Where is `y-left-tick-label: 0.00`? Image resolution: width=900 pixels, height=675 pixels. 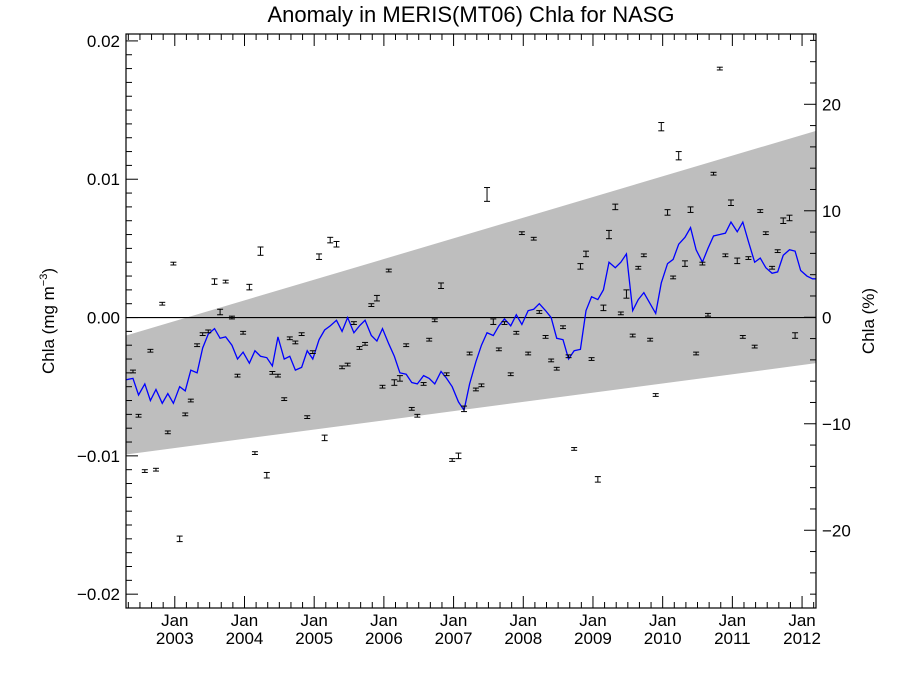
y-left-tick-label: 0.00 is located at coordinates (103, 318).